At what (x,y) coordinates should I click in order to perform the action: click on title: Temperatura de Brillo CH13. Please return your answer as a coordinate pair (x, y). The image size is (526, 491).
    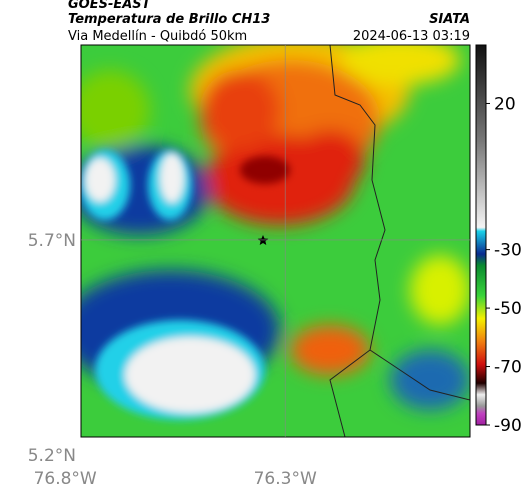
    Looking at the image, I should click on (169, 19).